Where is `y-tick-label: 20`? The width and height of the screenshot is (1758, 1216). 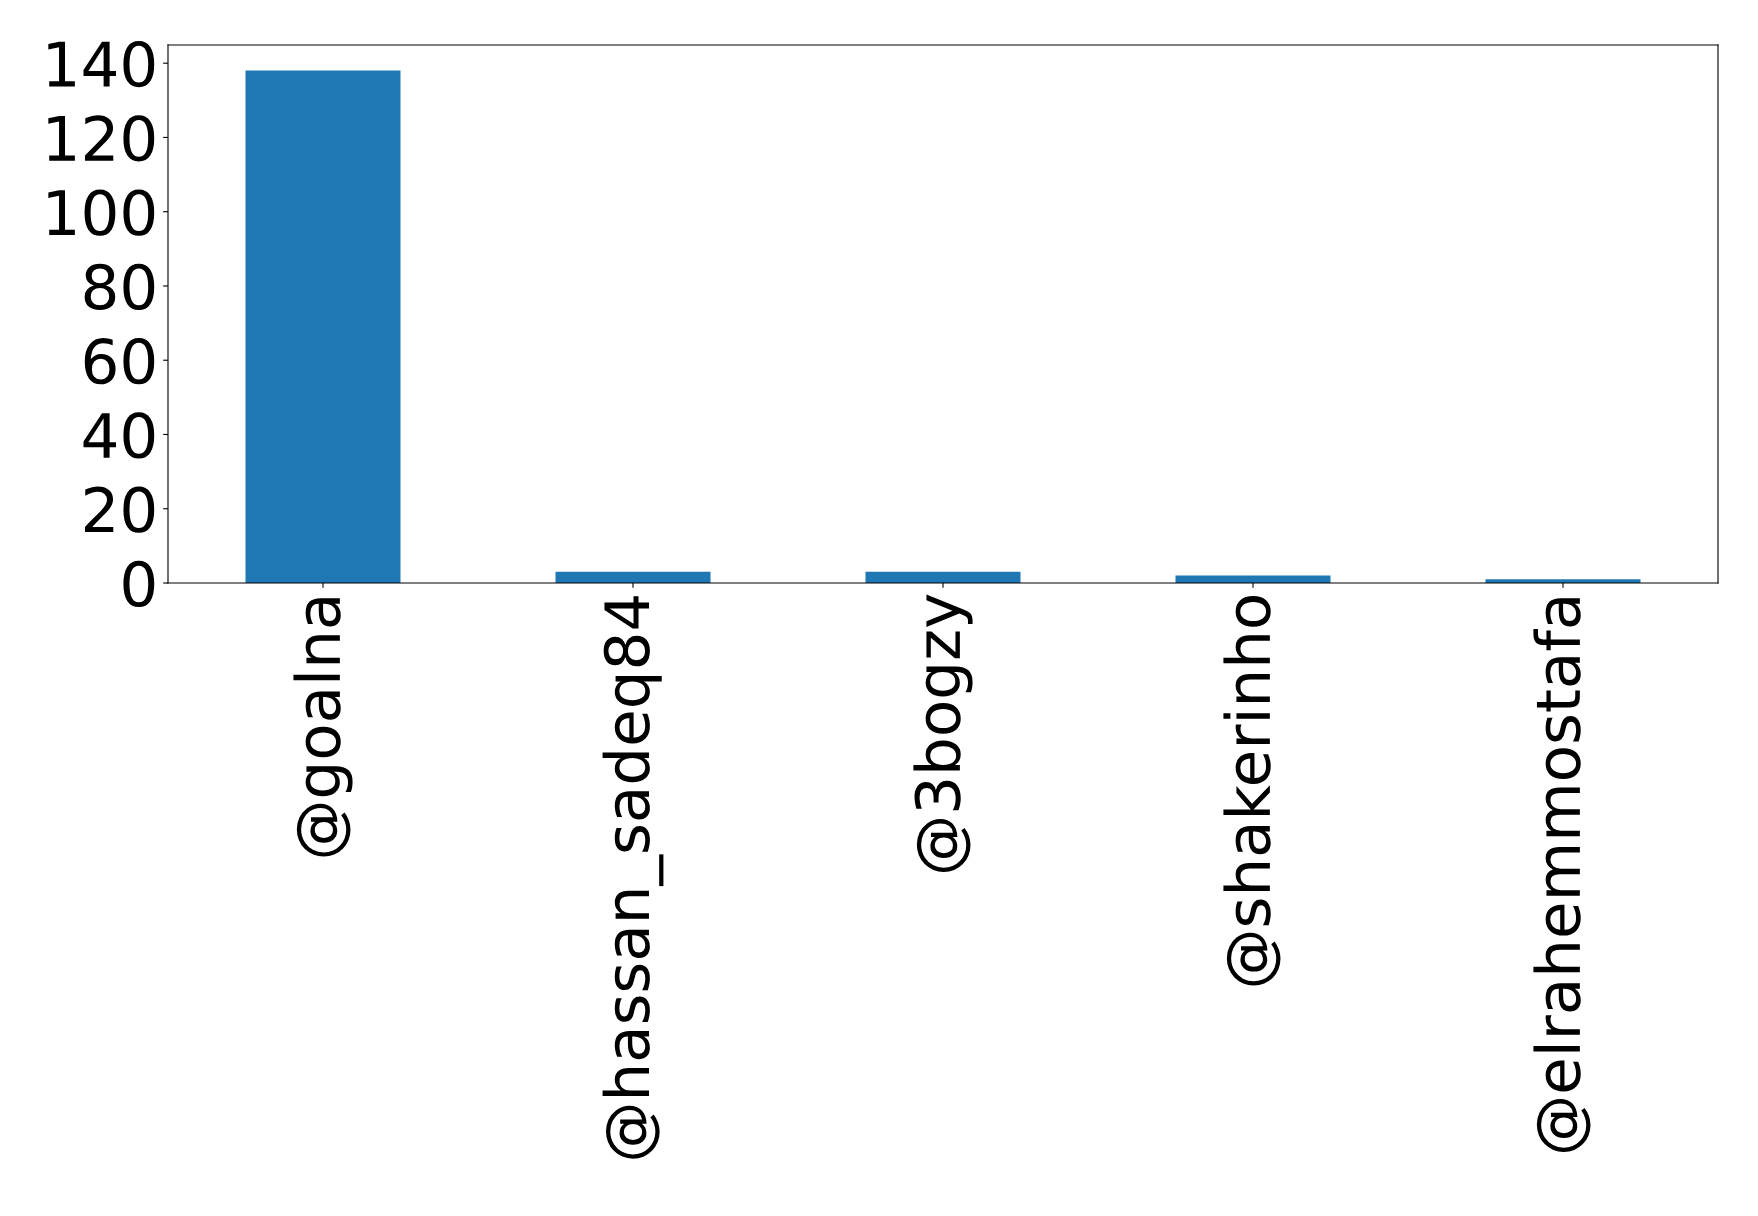
y-tick-label: 20 is located at coordinates (119, 509).